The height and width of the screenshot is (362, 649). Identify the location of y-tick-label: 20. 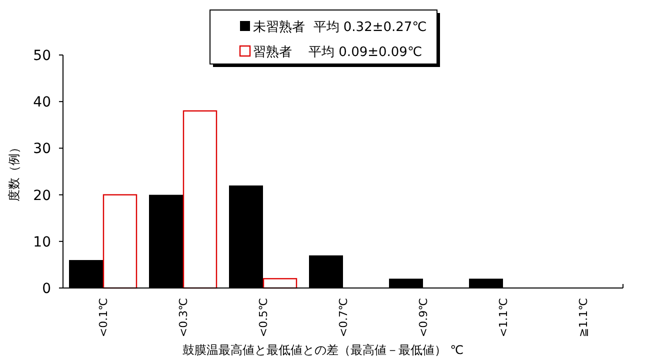
(42, 196).